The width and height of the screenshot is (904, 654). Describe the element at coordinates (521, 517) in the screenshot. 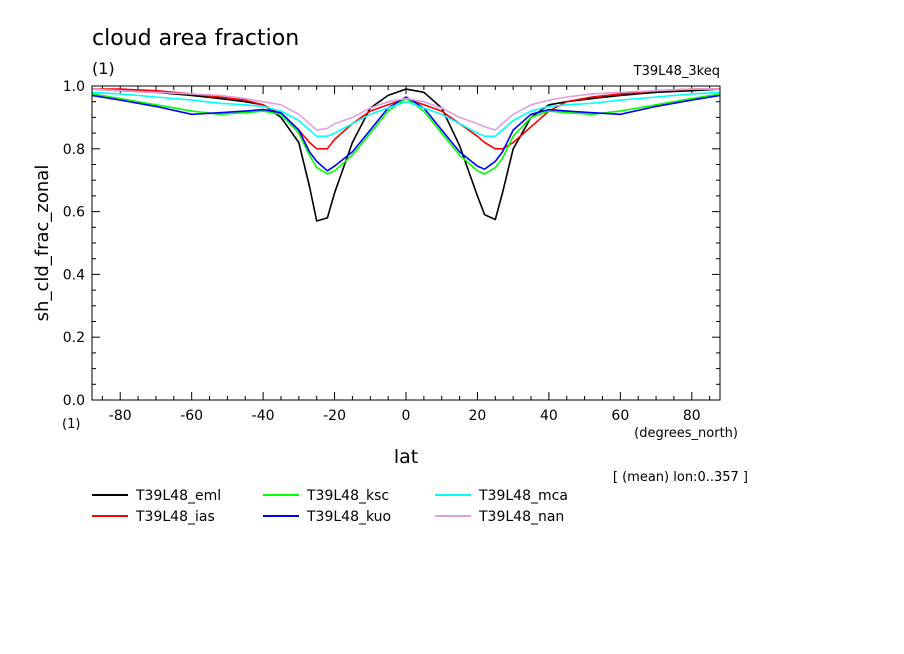

I see `legend-label-t39l48-nan: T39L48_nan` at that location.